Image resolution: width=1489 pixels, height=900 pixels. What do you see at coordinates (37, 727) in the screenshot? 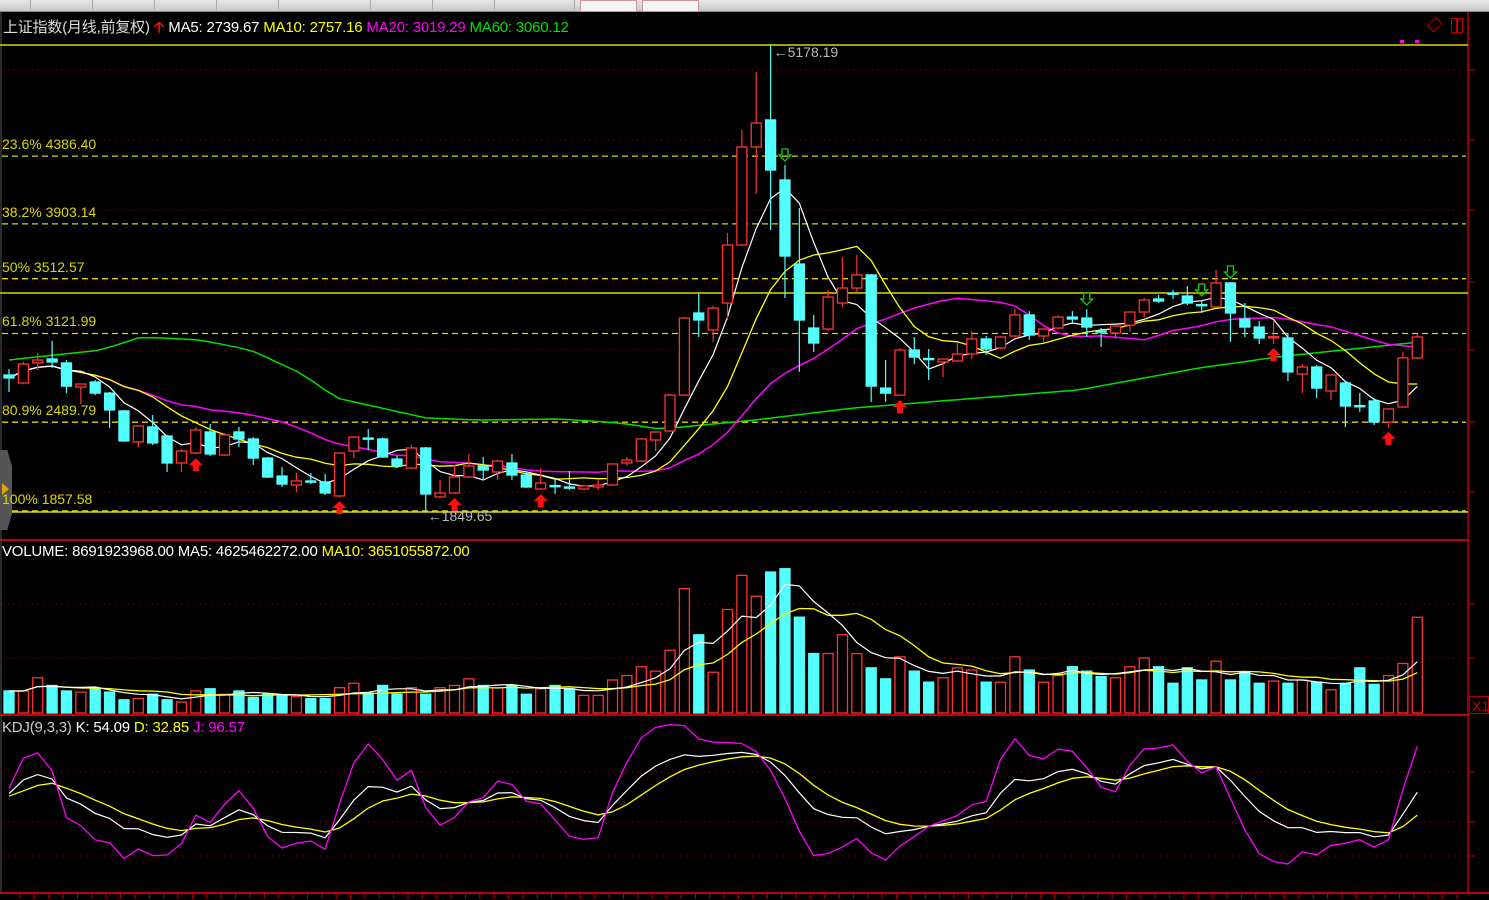
I see `kdj-name: KDJ(9,3,3)` at bounding box center [37, 727].